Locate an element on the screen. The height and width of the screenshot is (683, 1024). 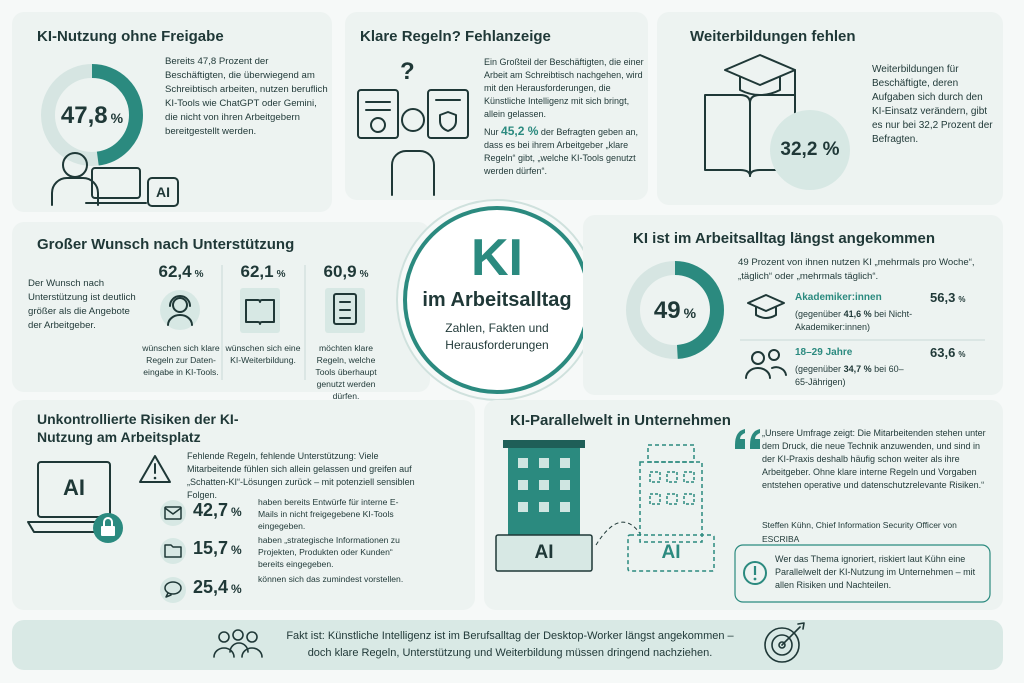
text: bei Nicht-Akademiker:innen) is located at coordinates (854, 320).